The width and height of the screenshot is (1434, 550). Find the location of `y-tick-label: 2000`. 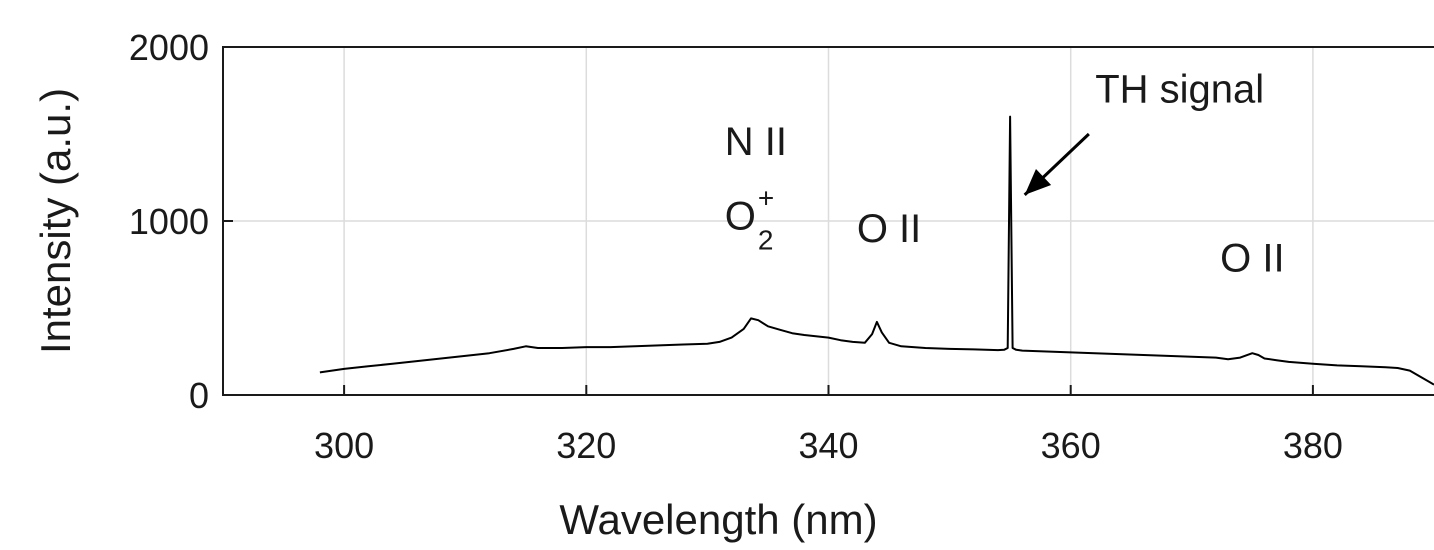

y-tick-label: 2000 is located at coordinates (169, 47).